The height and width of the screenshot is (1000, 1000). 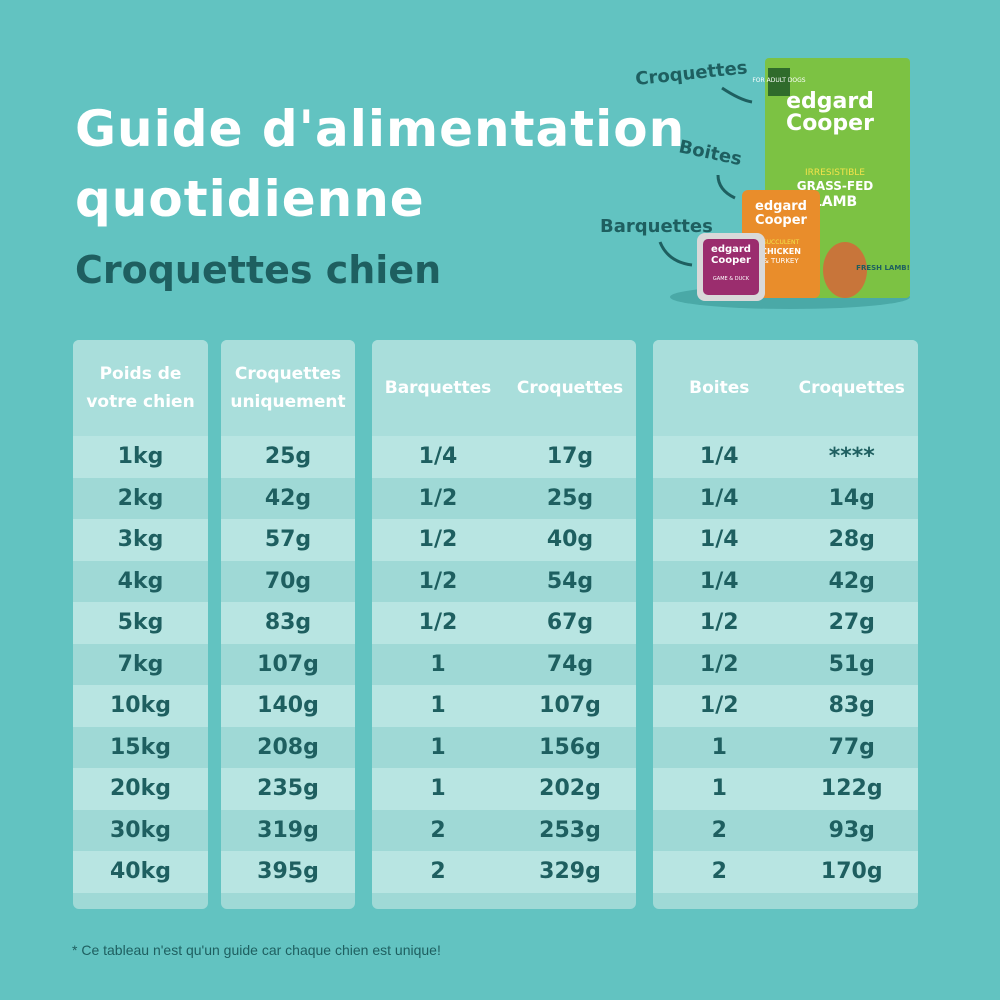 What do you see at coordinates (570, 664) in the screenshot?
I see `table-cell: 74g` at bounding box center [570, 664].